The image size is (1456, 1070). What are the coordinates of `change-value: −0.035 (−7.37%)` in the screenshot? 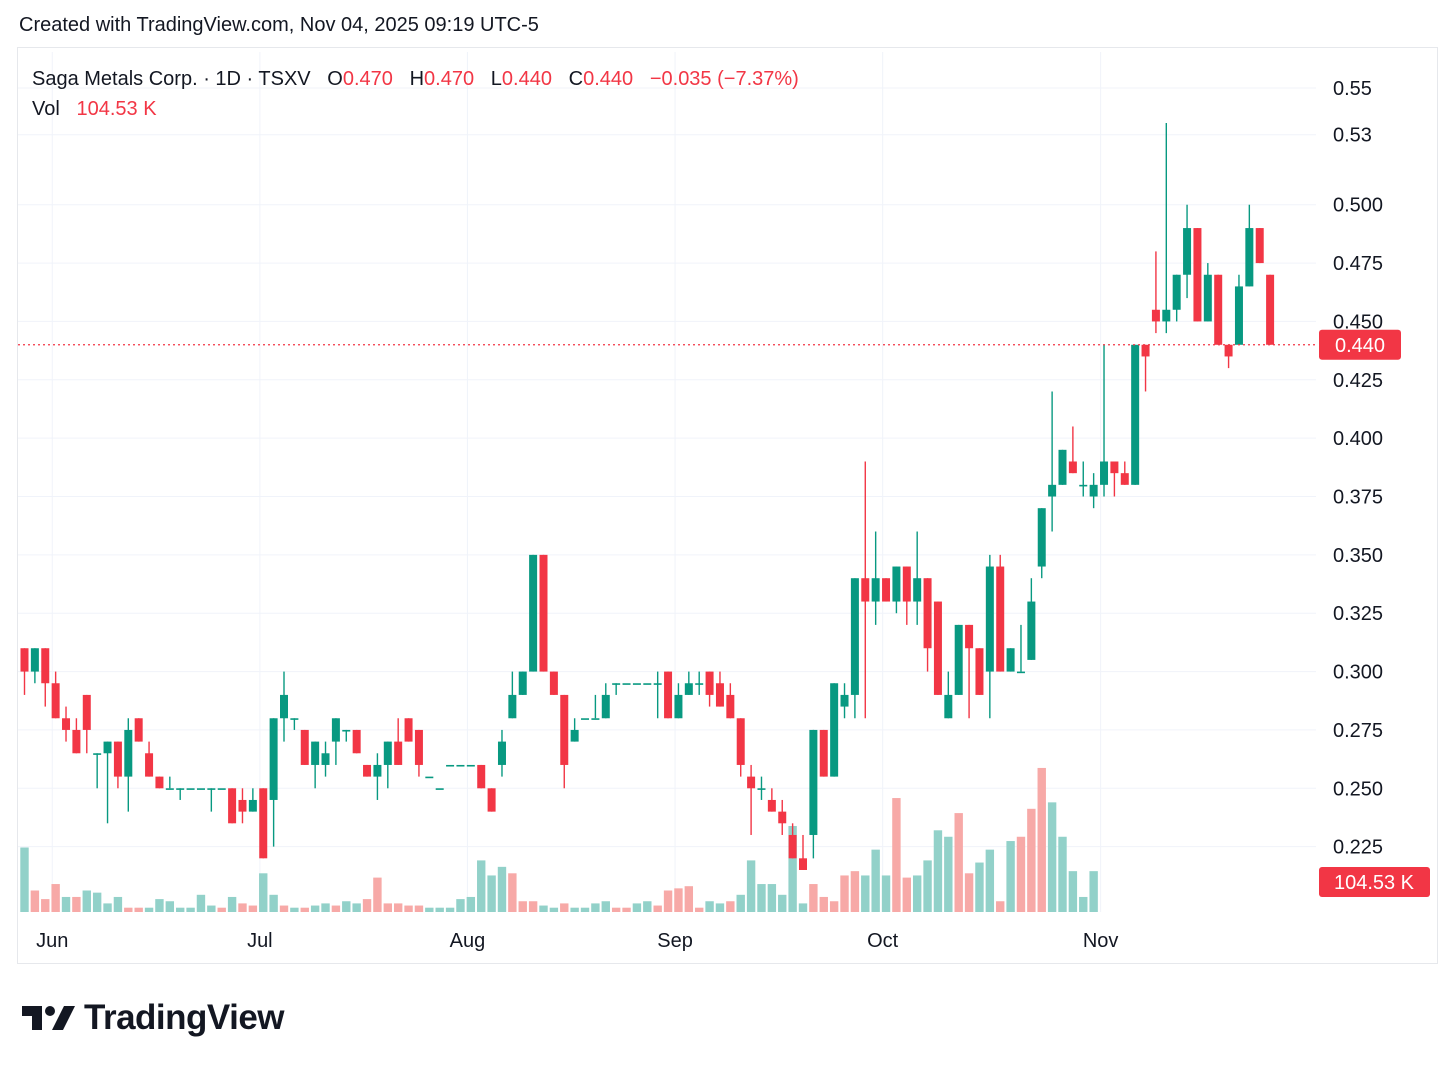 It's located at (724, 79).